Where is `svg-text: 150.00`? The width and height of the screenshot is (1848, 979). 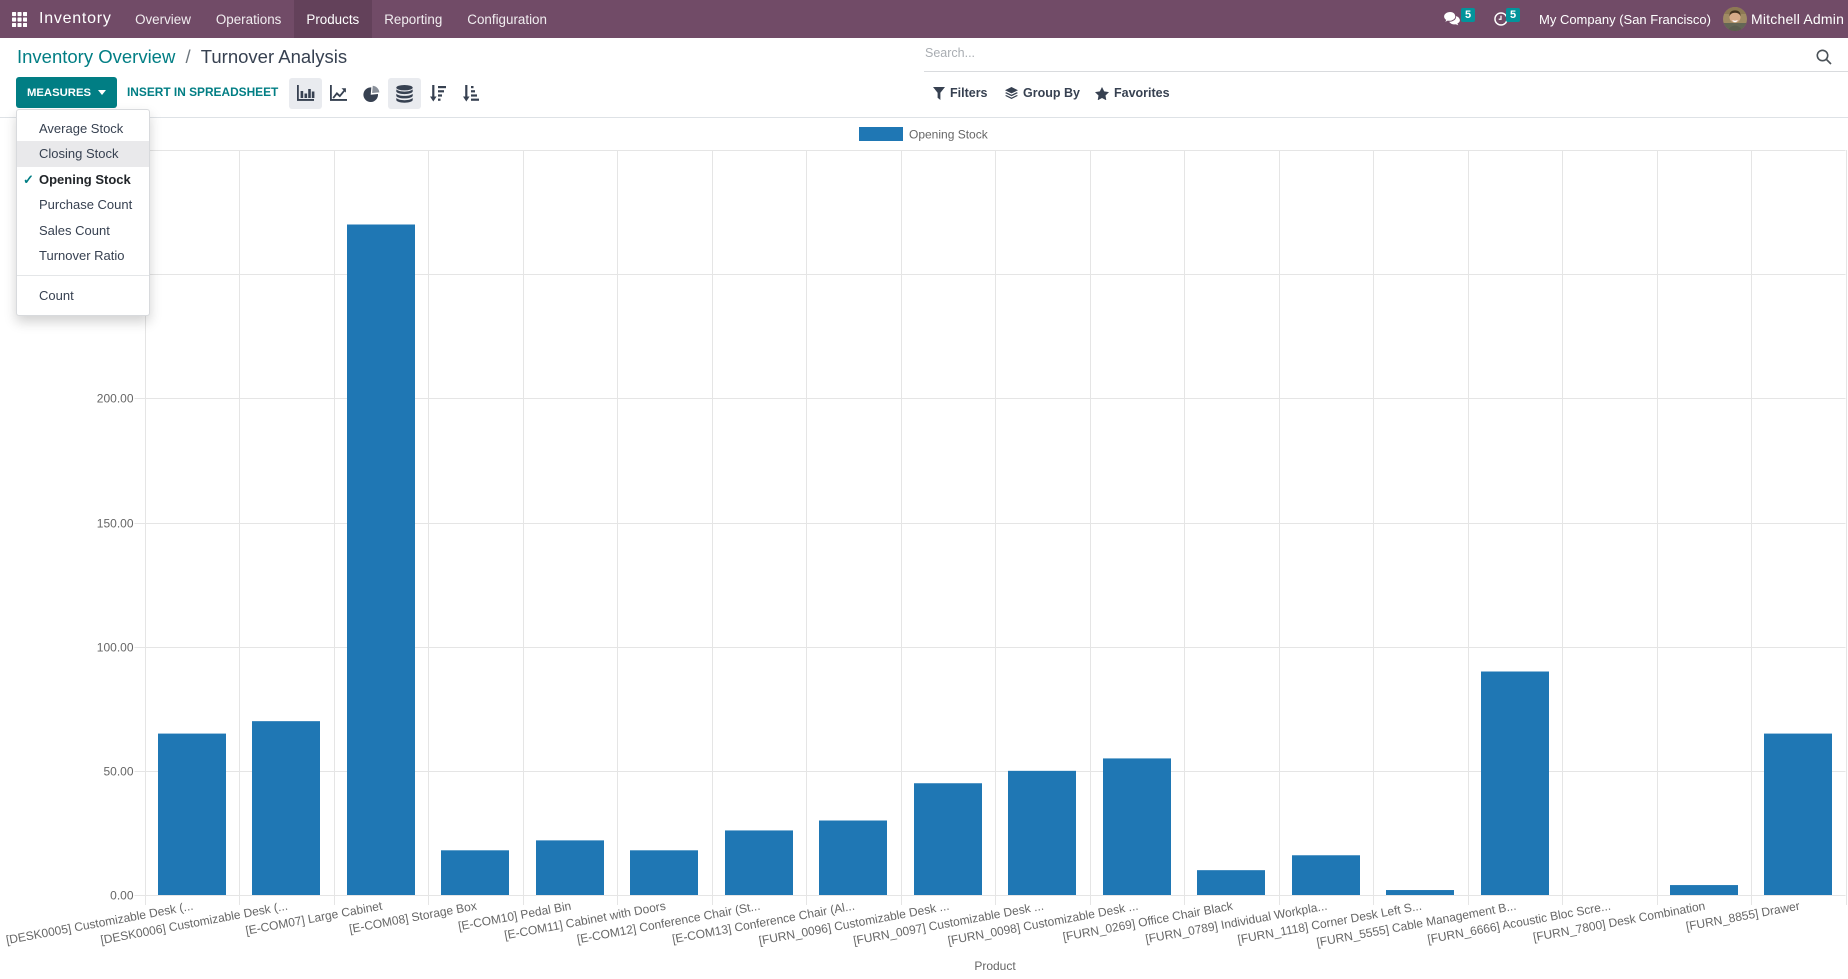 svg-text: 150.00 is located at coordinates (115, 524).